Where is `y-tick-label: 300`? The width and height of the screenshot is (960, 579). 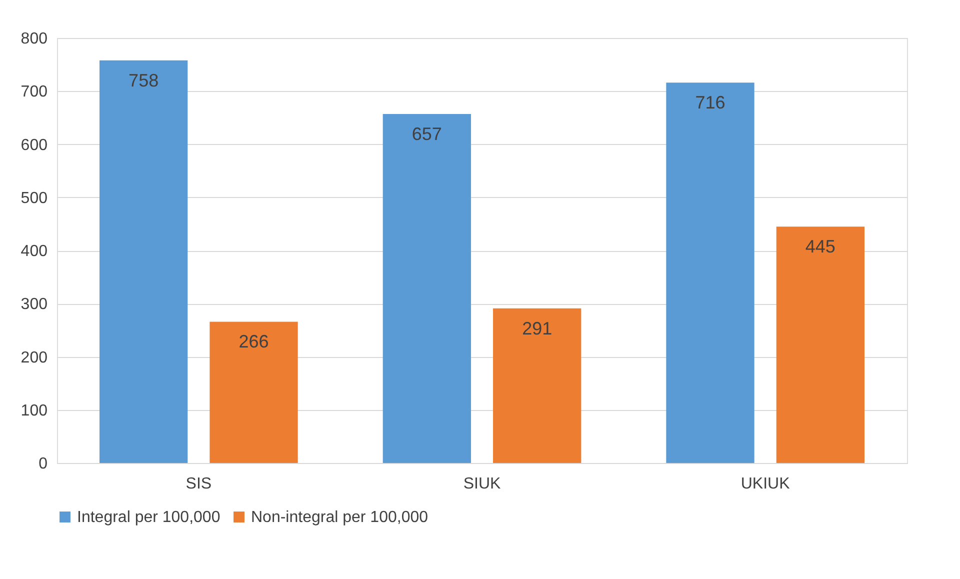
y-tick-label: 300 is located at coordinates (34, 305).